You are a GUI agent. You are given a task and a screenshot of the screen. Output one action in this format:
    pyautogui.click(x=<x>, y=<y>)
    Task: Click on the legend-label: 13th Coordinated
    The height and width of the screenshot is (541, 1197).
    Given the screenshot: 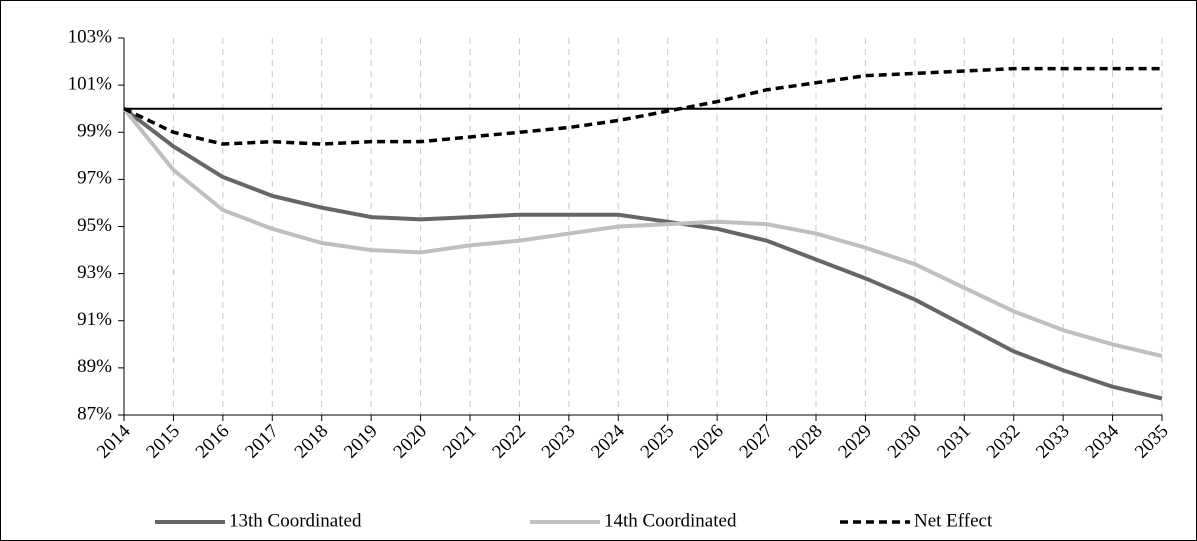 What is the action you would take?
    pyautogui.click(x=295, y=520)
    